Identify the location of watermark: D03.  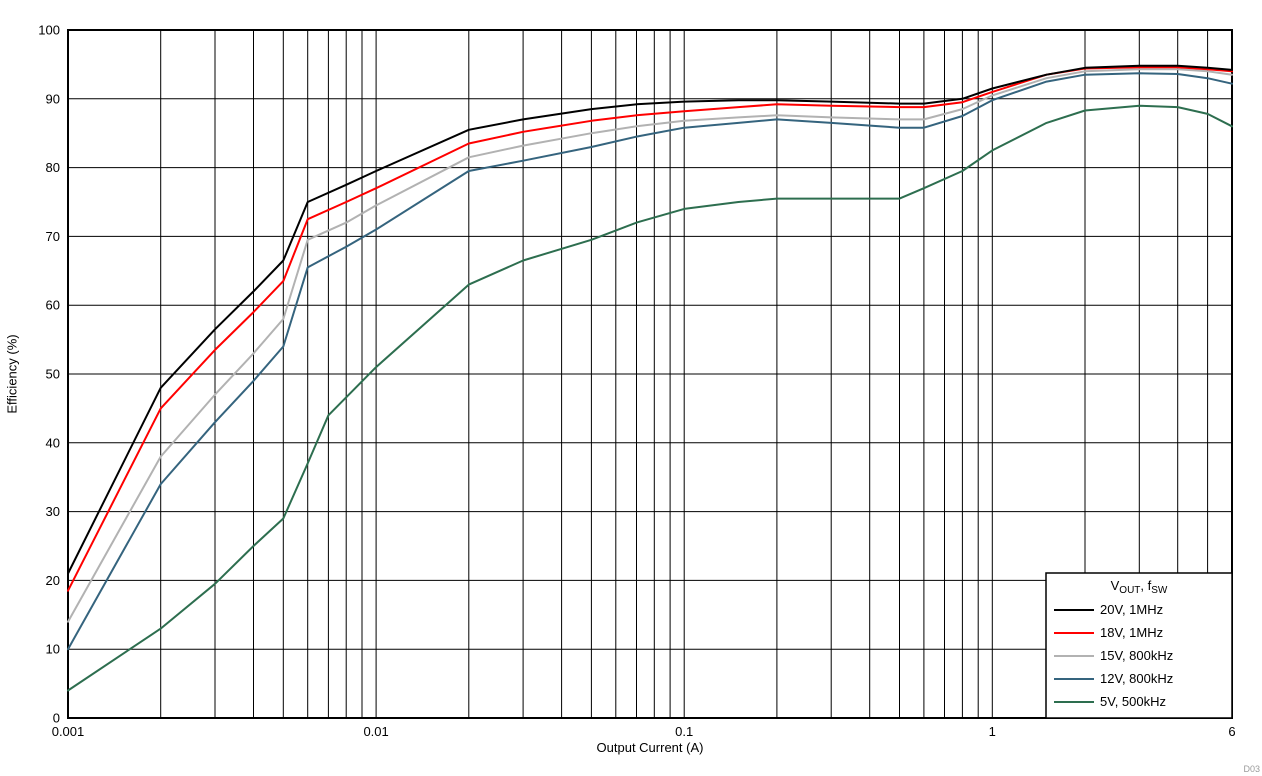
(1251, 769).